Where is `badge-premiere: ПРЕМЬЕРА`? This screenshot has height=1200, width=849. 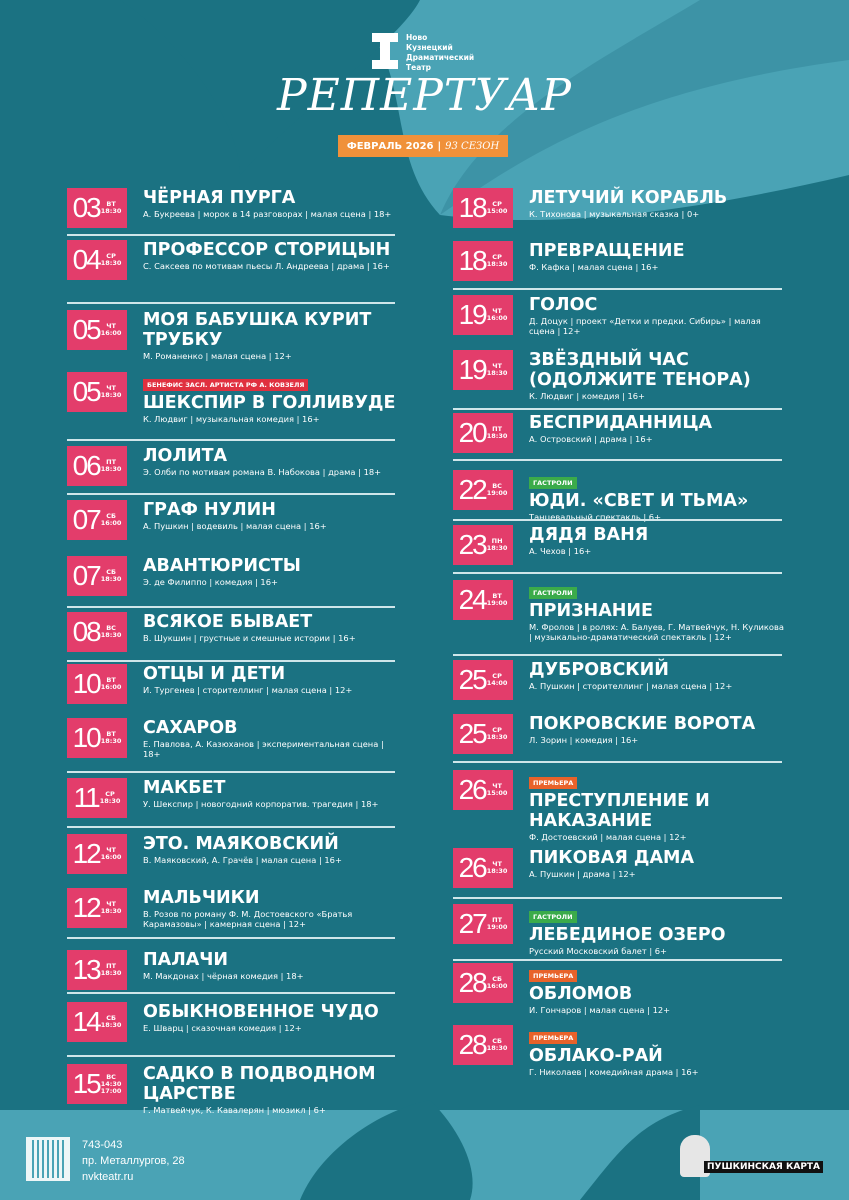 badge-premiere: ПРЕМЬЕРА is located at coordinates (553, 976).